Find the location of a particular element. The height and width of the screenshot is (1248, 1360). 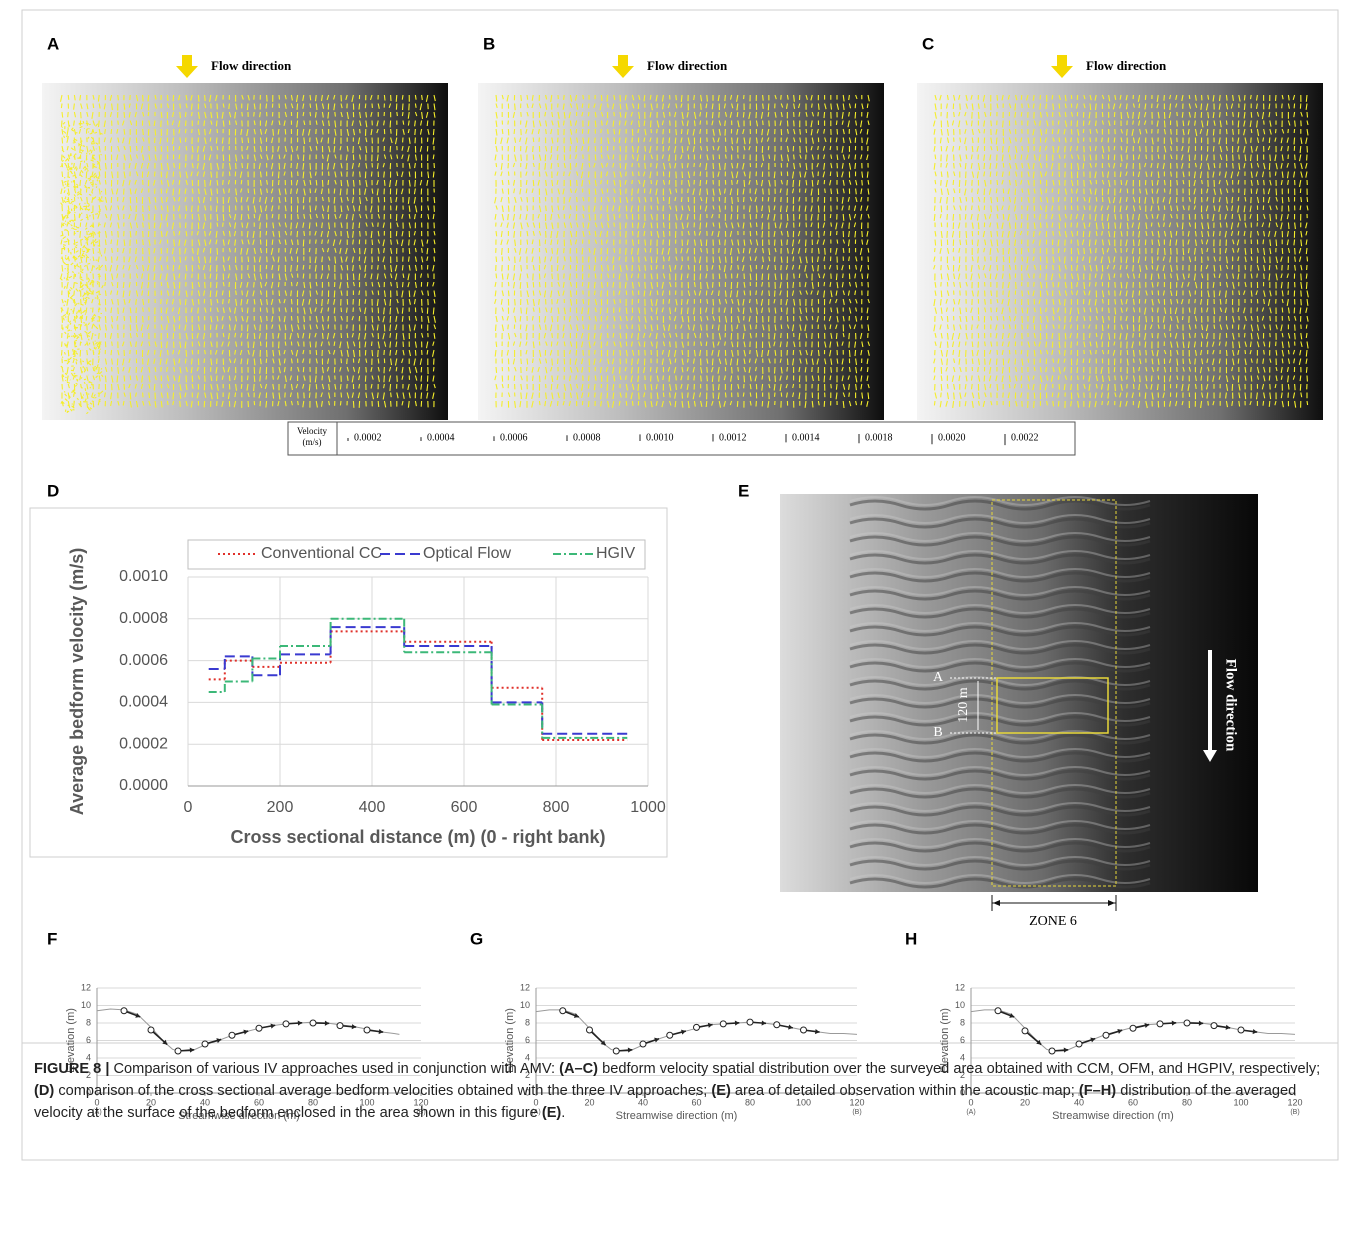

point-label: B is located at coordinates (937, 732).